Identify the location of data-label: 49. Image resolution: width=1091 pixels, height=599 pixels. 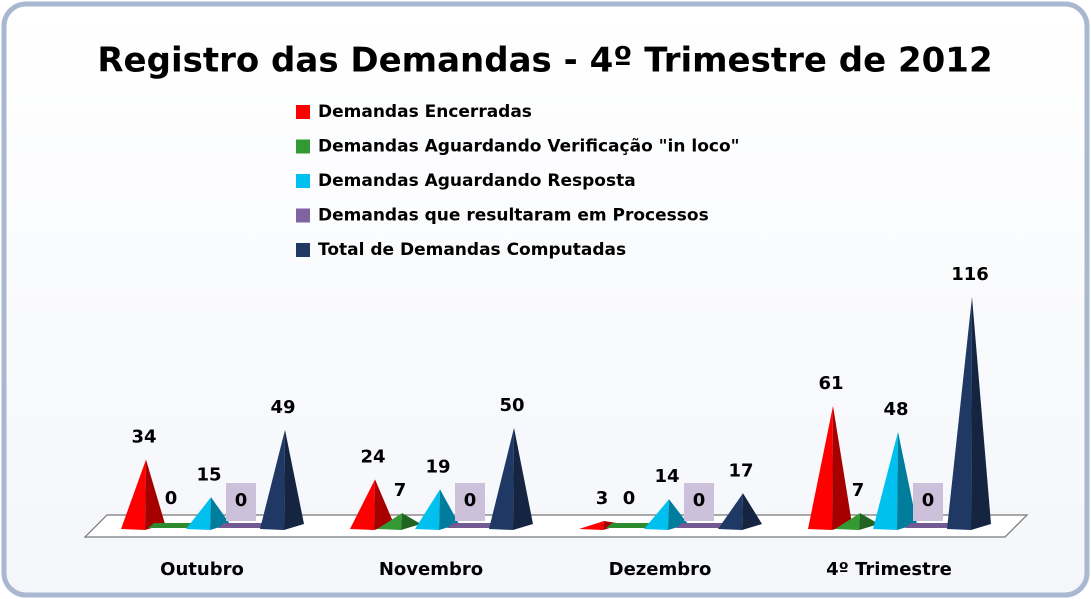
(282, 407).